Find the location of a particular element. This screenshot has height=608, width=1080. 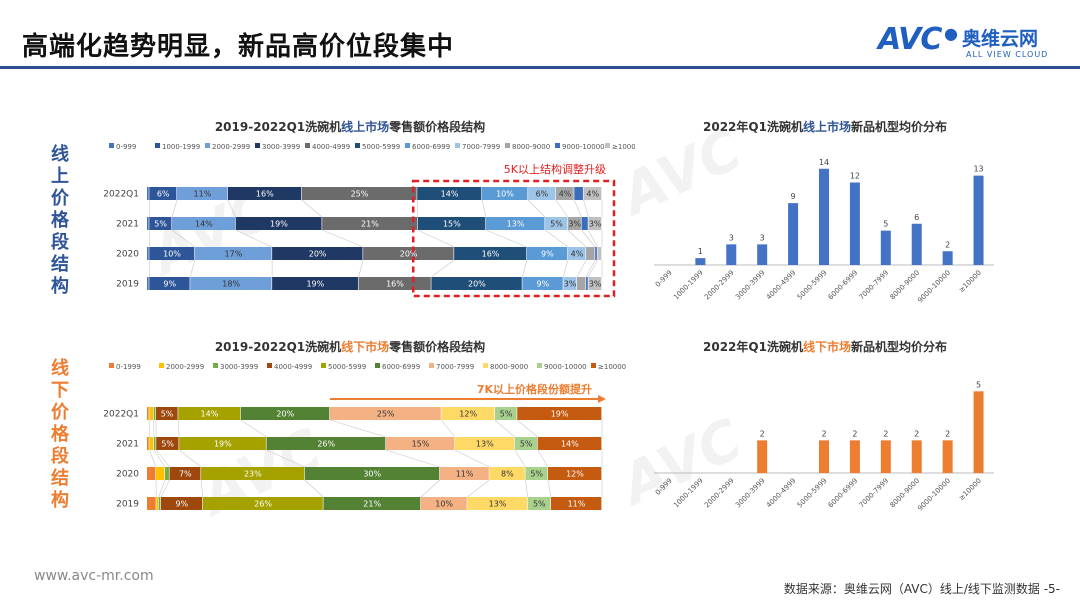

logo-mark: AVC is located at coordinates (910, 39).